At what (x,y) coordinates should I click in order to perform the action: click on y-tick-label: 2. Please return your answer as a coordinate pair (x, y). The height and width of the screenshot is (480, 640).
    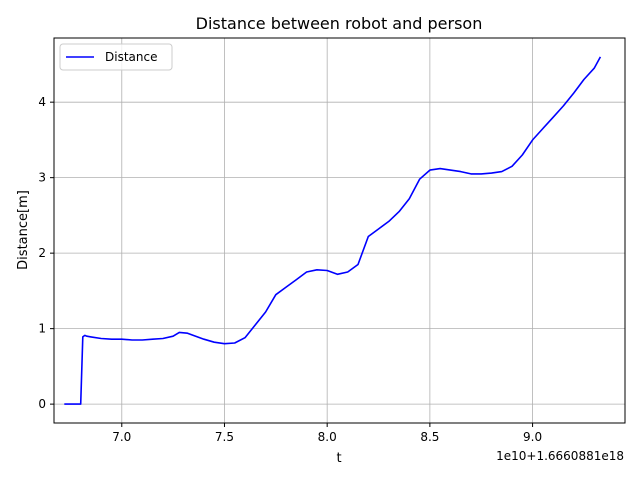
    Looking at the image, I should click on (42, 253).